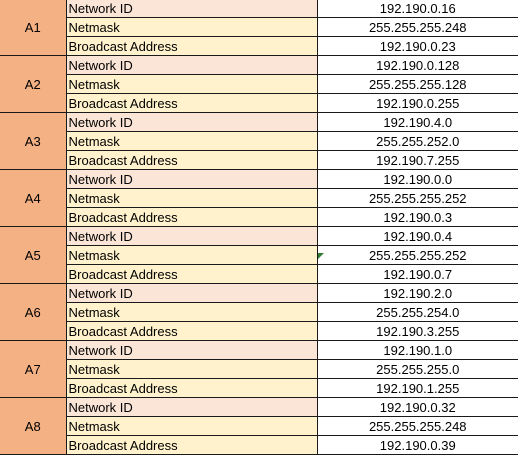 The height and width of the screenshot is (464, 518). I want to click on group-label-cell: A2, so click(33, 84).